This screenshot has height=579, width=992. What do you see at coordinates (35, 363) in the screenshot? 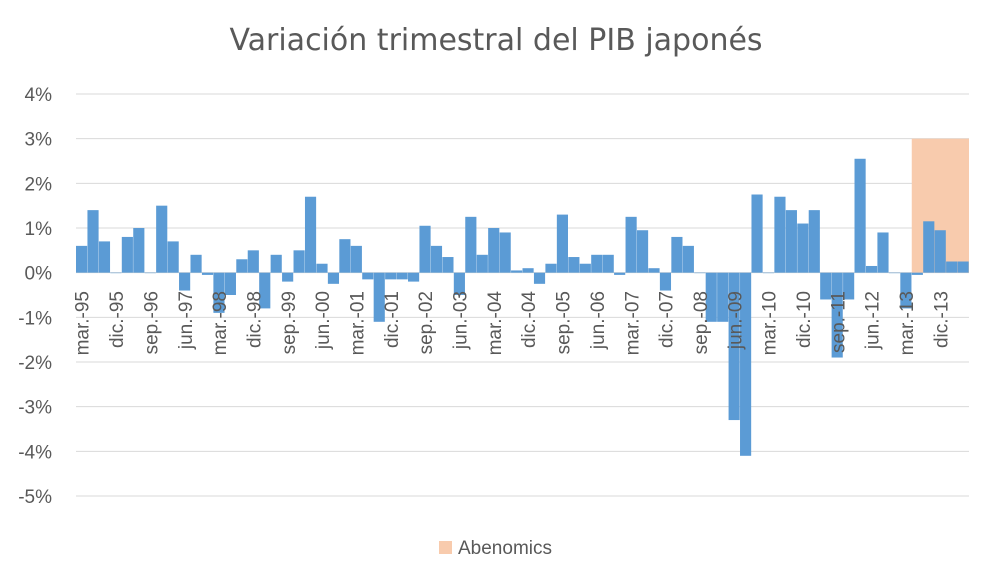
I see `y-tick-label: -2%` at bounding box center [35, 363].